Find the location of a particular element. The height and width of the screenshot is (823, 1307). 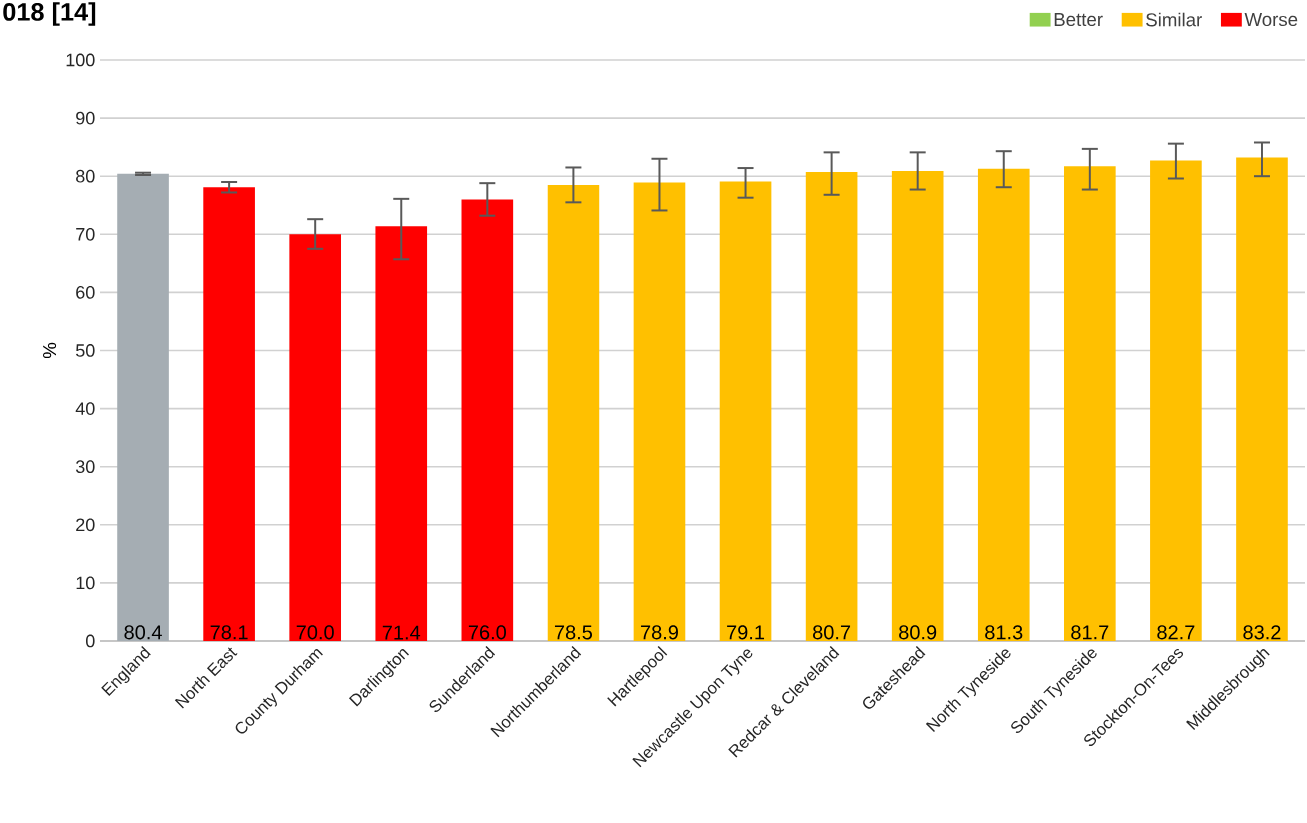

data-label: 71.4 is located at coordinates (401, 632).